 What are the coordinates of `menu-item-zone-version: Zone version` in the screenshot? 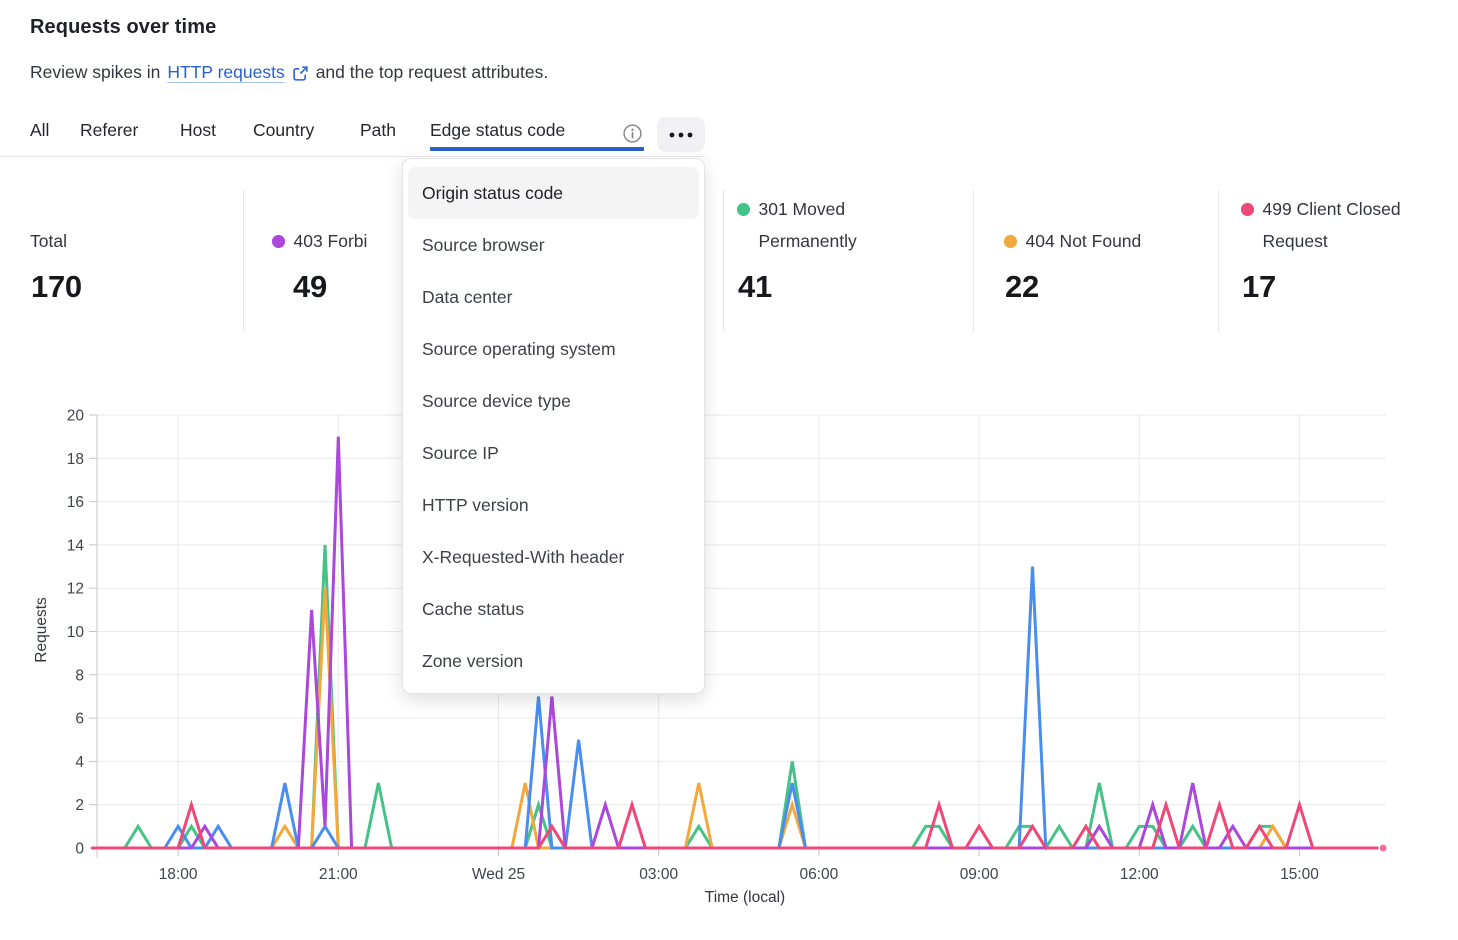 It's located at (473, 661).